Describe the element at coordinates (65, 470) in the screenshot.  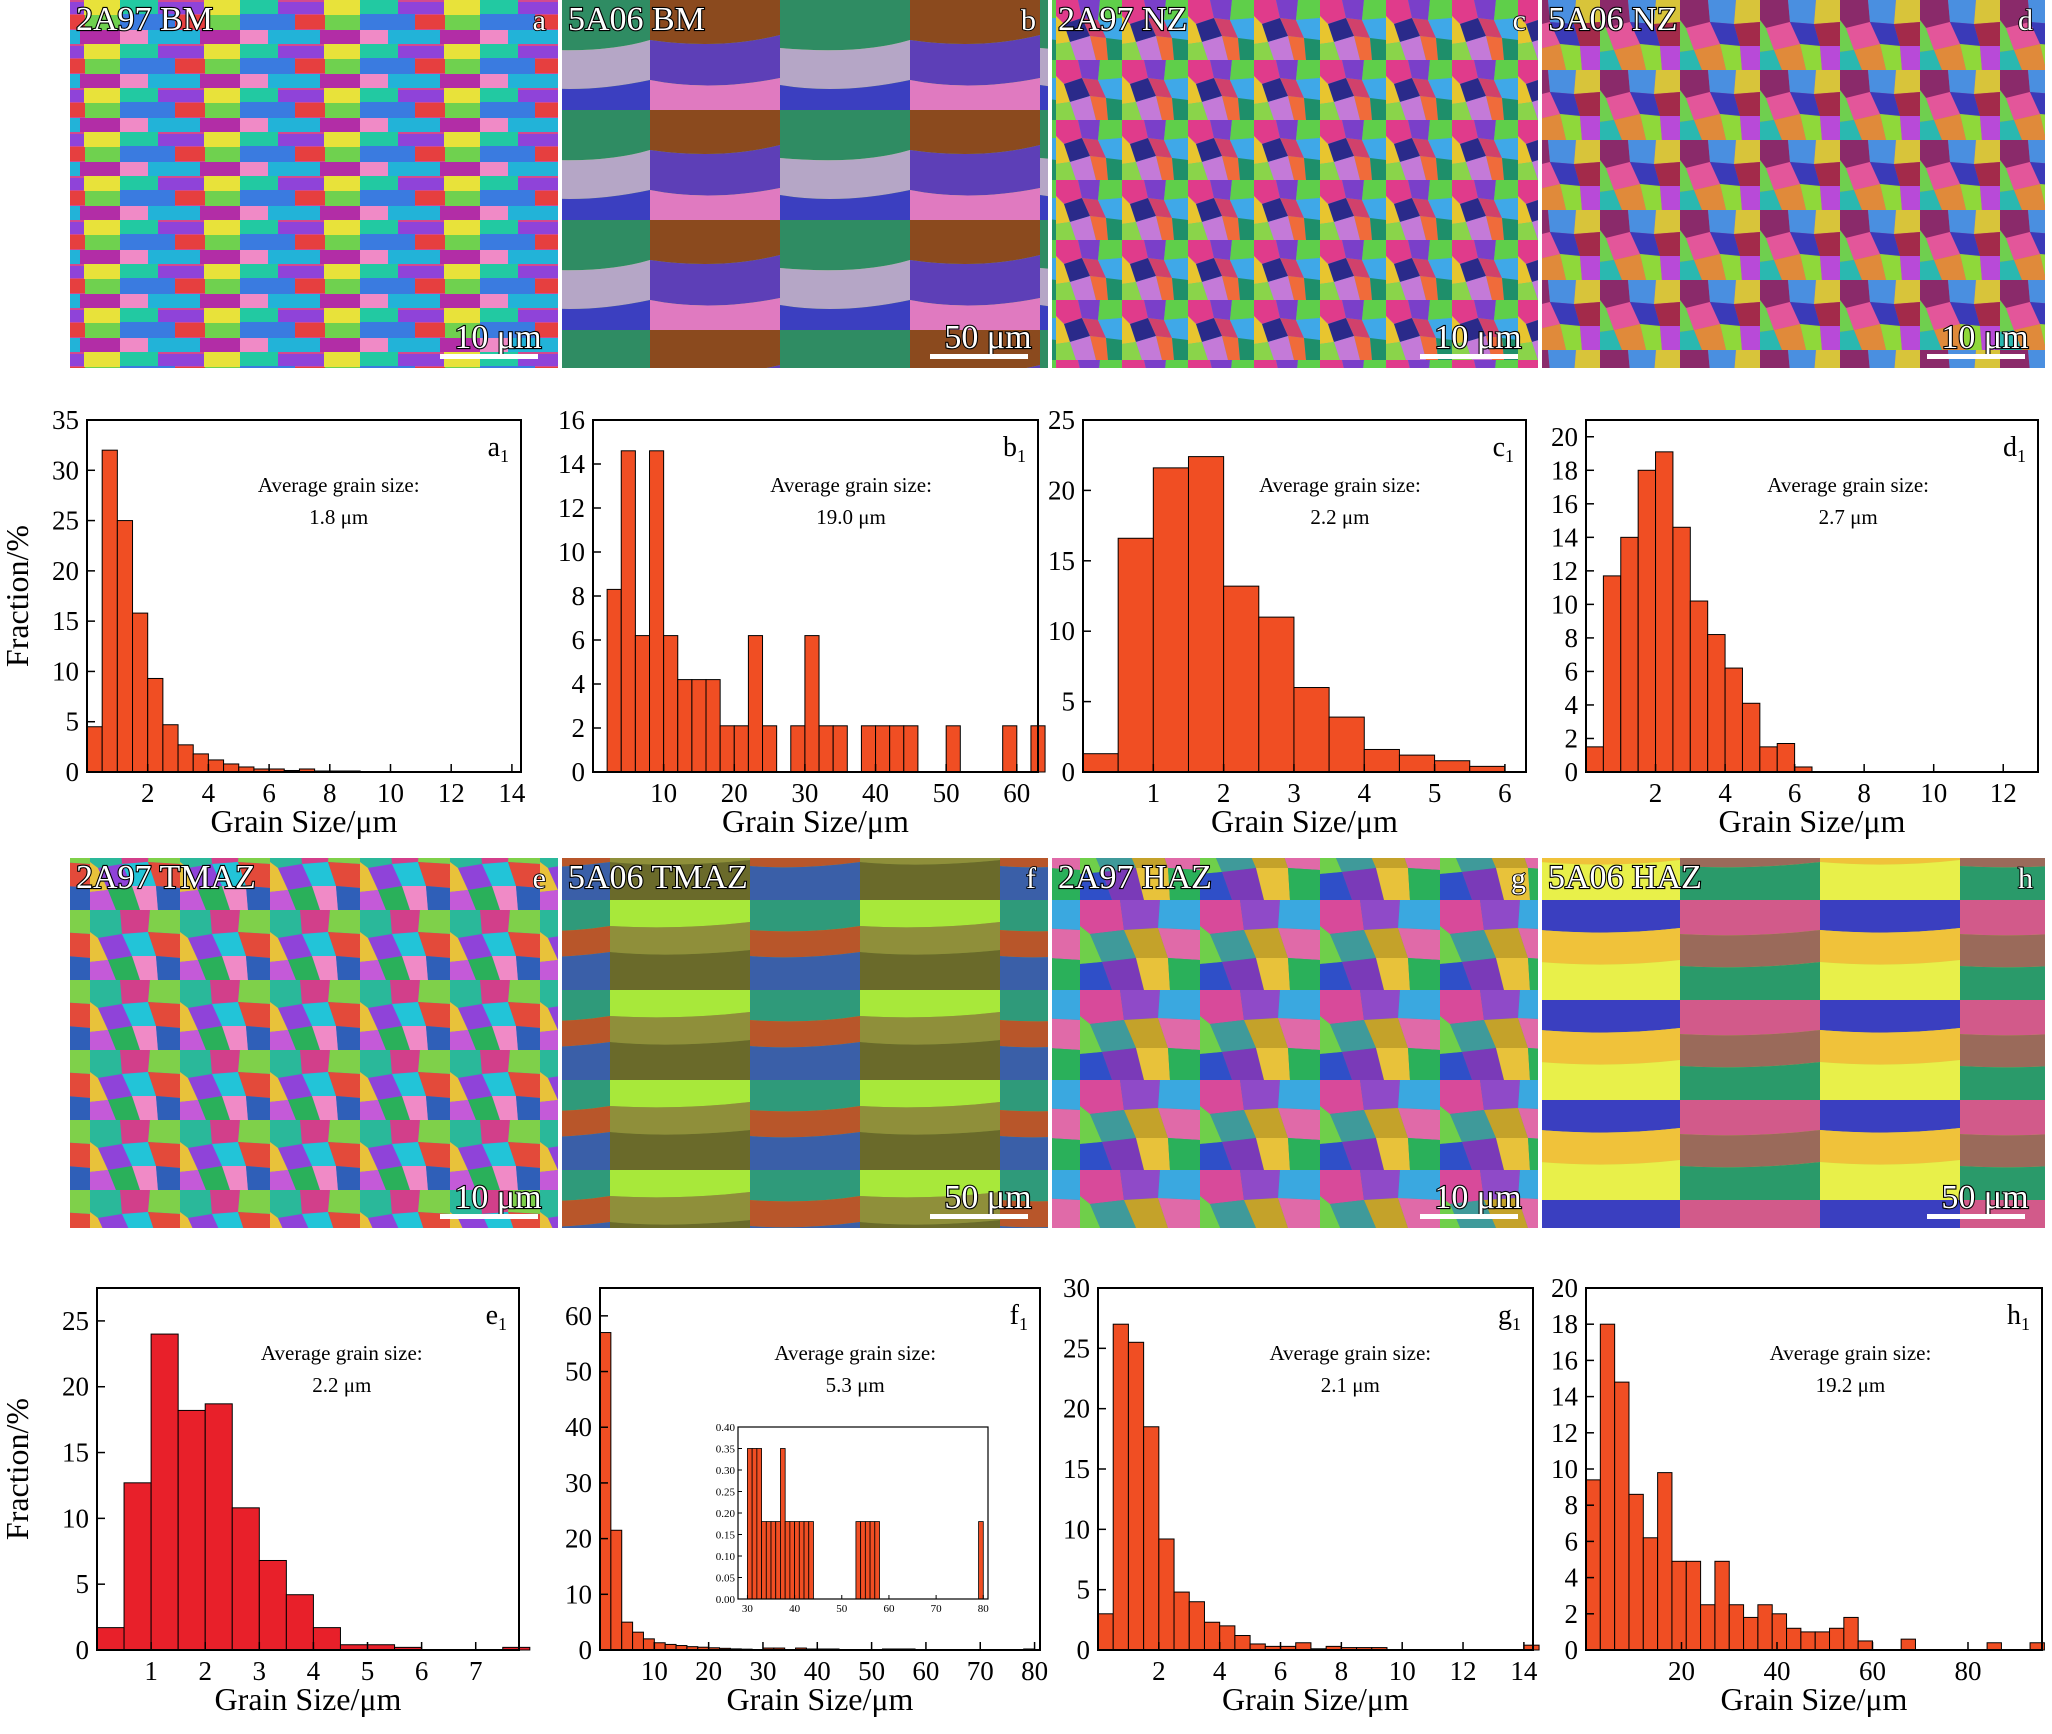
I see `y-tick-label: 30` at that location.